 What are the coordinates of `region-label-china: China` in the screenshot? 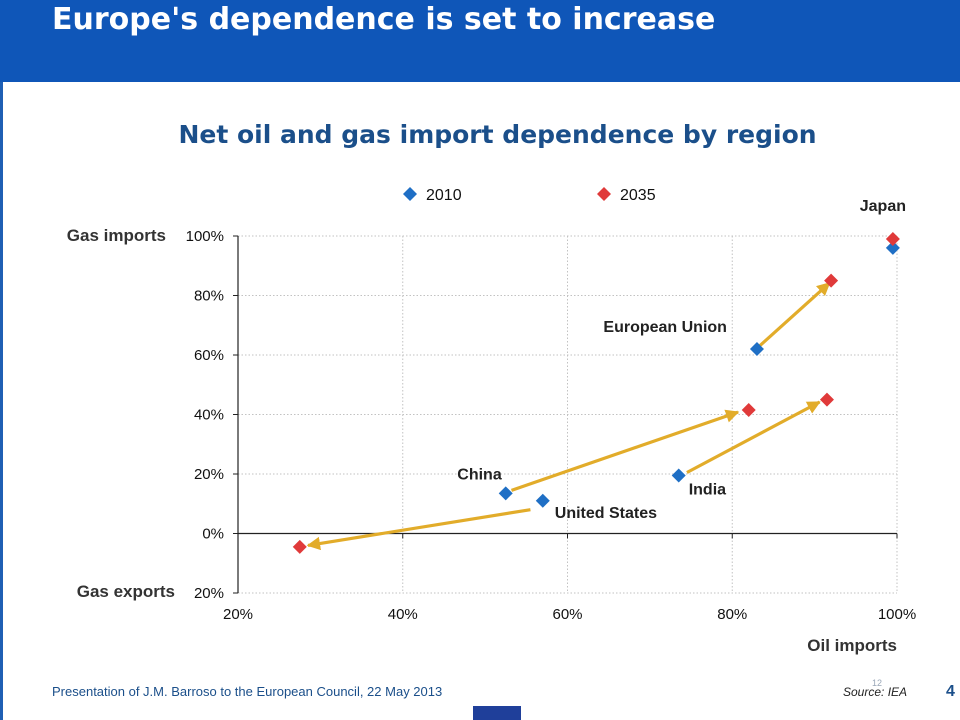 It's located at (479, 474).